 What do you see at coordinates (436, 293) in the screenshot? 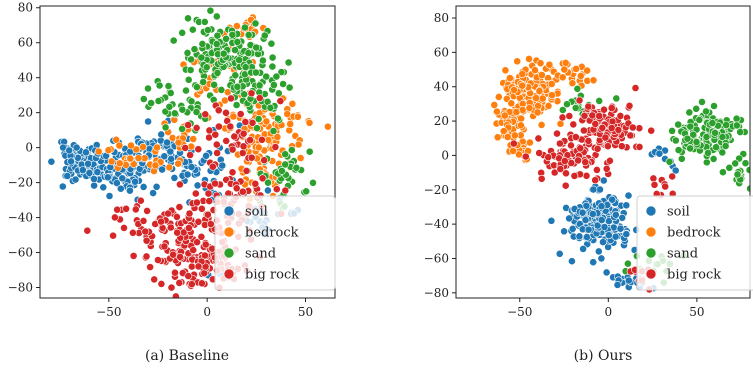
I see `y-tick-label: −80` at bounding box center [436, 293].